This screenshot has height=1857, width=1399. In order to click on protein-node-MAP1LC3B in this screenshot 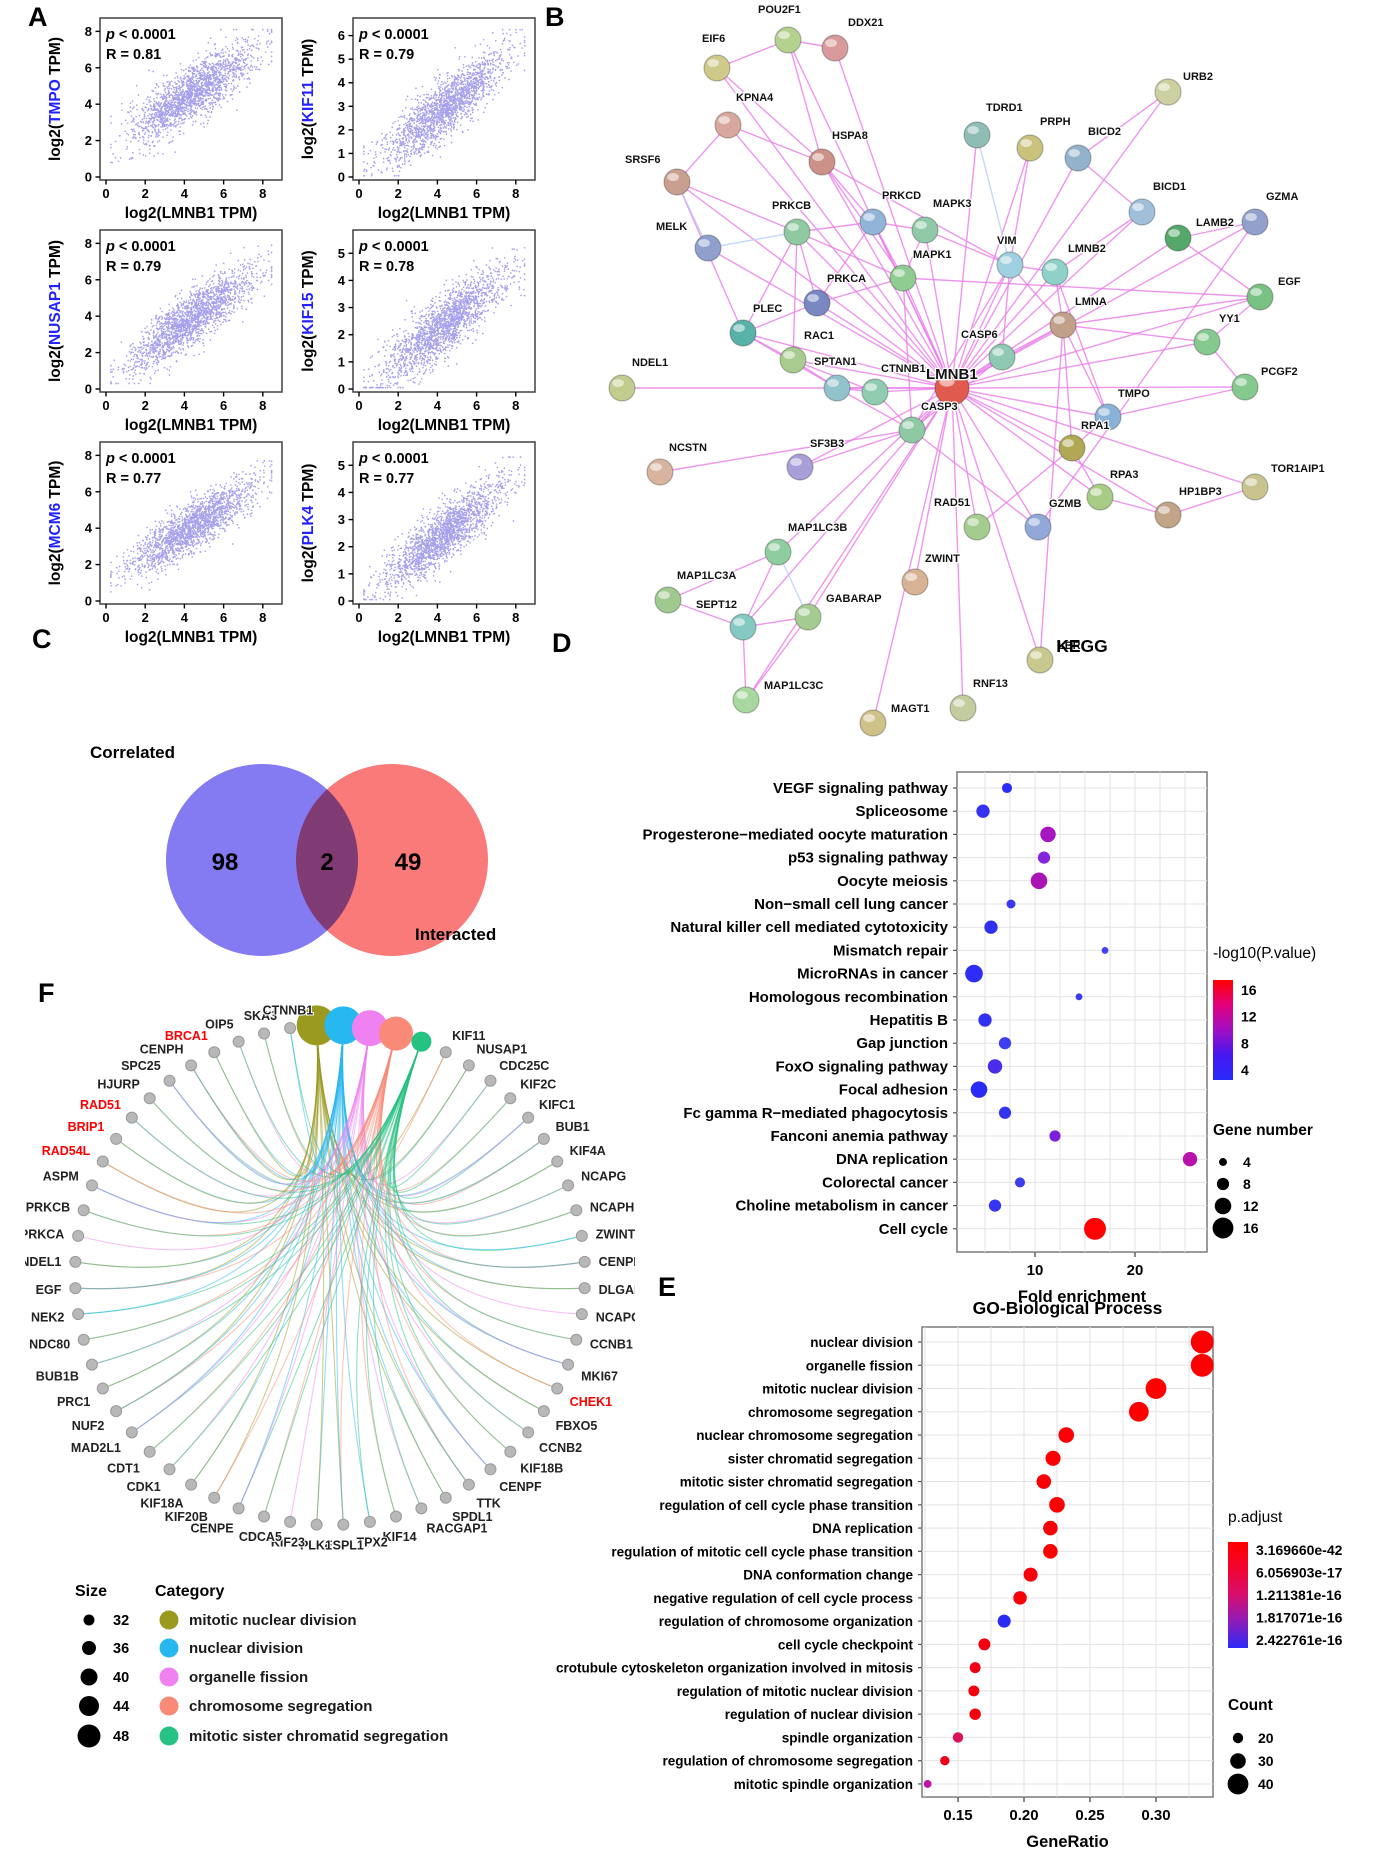, I will do `click(778, 552)`.